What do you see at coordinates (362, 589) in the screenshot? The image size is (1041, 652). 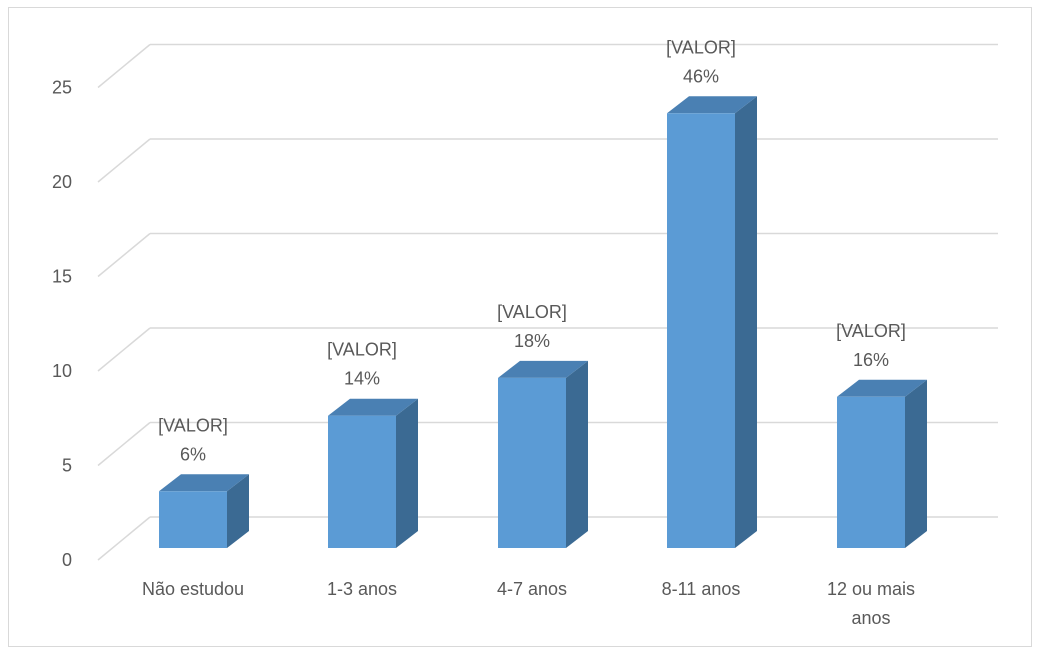 I see `category-label: 1-3 anos` at bounding box center [362, 589].